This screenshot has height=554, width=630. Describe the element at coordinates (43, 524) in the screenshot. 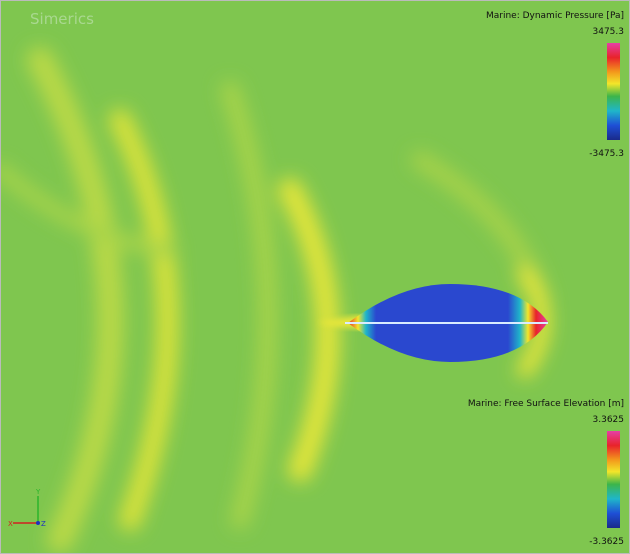

I see `axis-label: Z` at that location.